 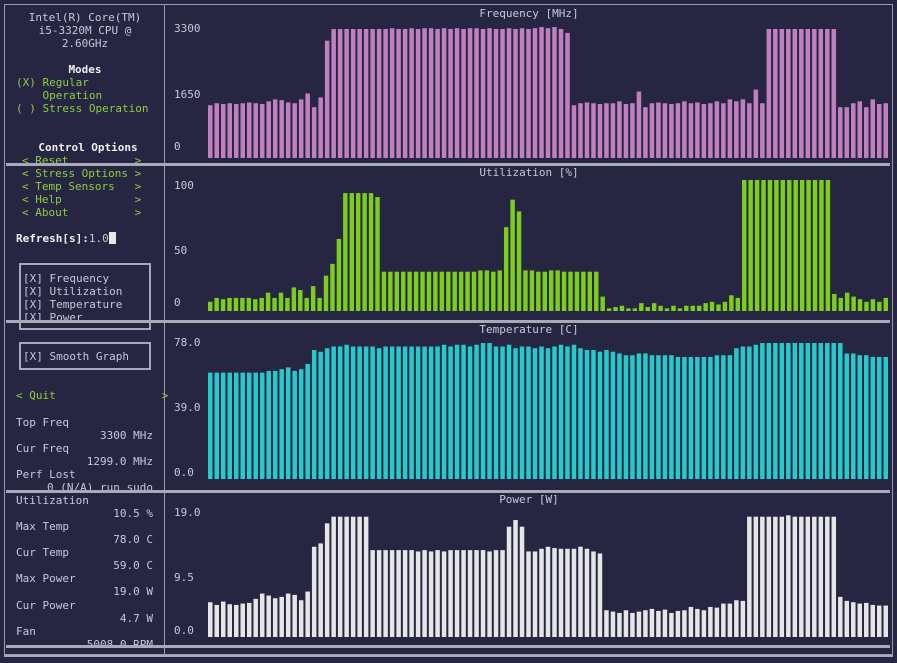 What do you see at coordinates (92, 395) in the screenshot?
I see `quit-button: < Quit >` at bounding box center [92, 395].